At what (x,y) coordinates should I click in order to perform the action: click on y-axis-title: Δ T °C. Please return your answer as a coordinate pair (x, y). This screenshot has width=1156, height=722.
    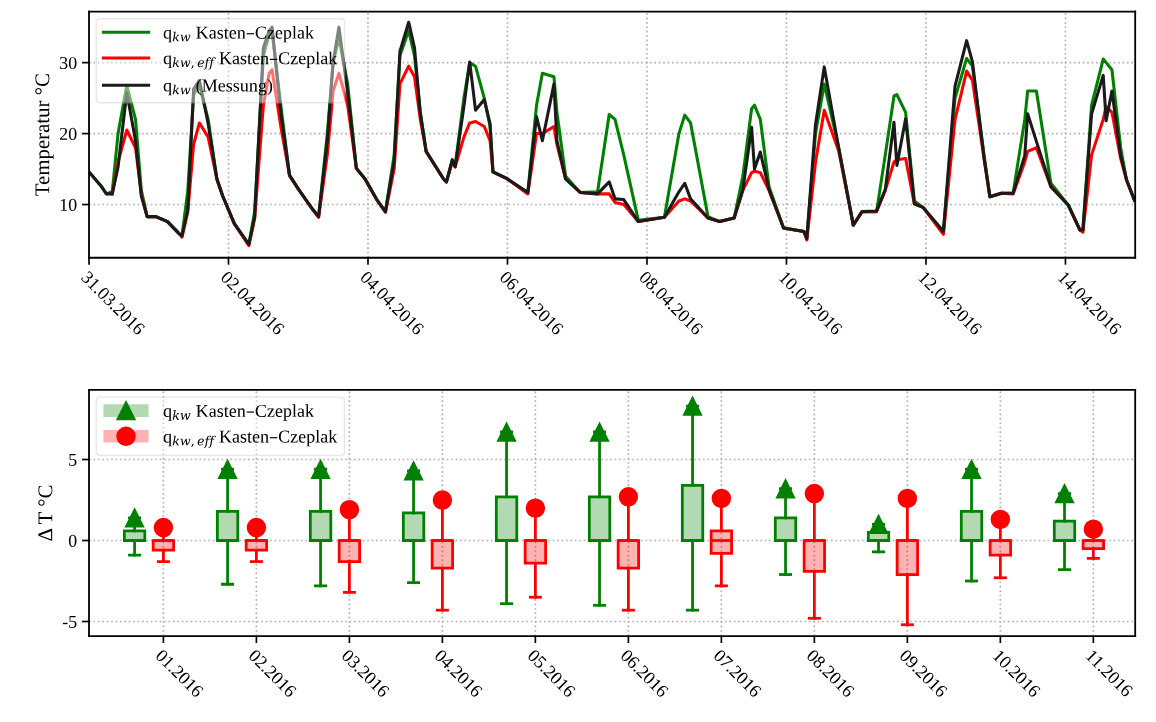
    Looking at the image, I should click on (45, 513).